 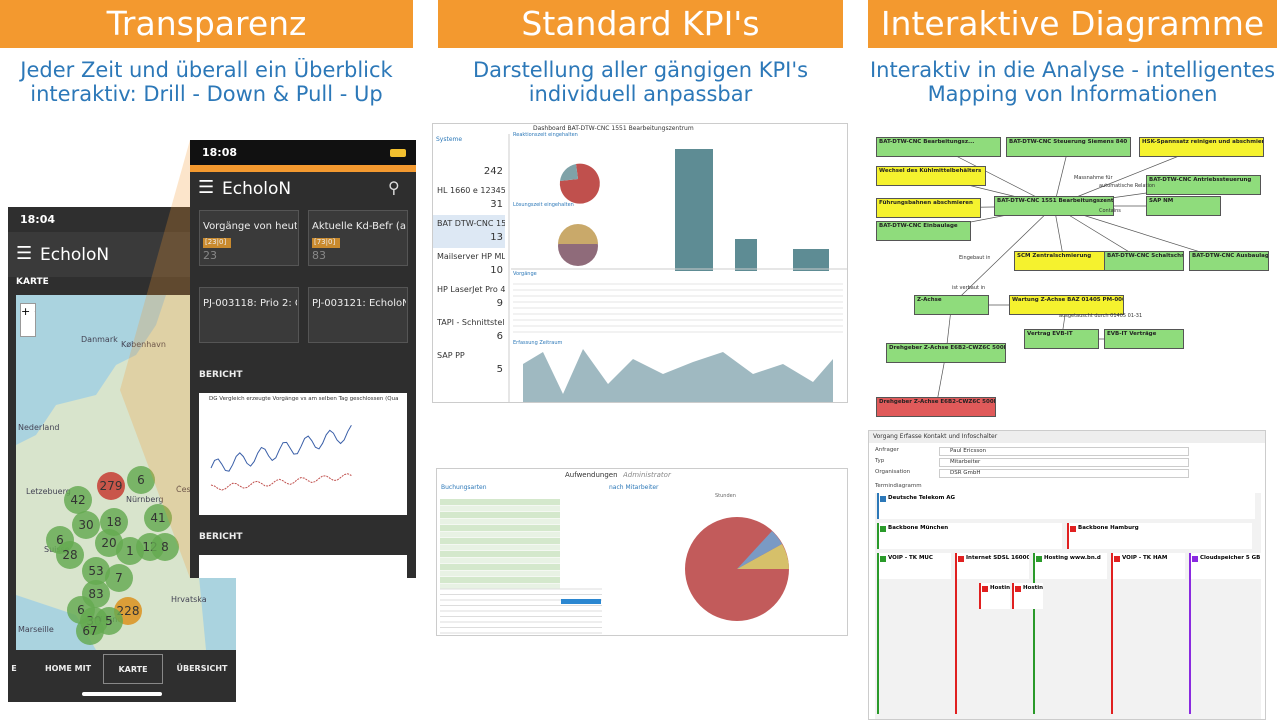 What do you see at coordinates (543, 205) in the screenshot?
I see `panel-title: Lösungszeit eingehalten` at bounding box center [543, 205].